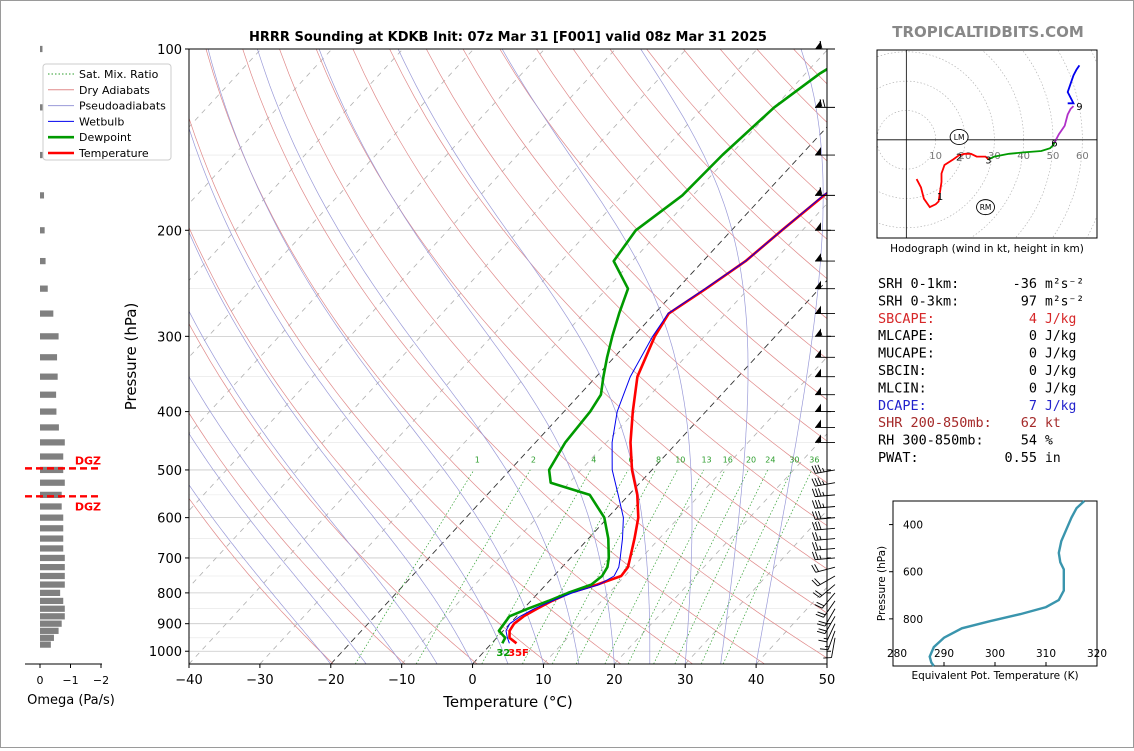  Describe the element at coordinates (1033, 319) in the screenshot. I see `stat-value: 4` at that location.